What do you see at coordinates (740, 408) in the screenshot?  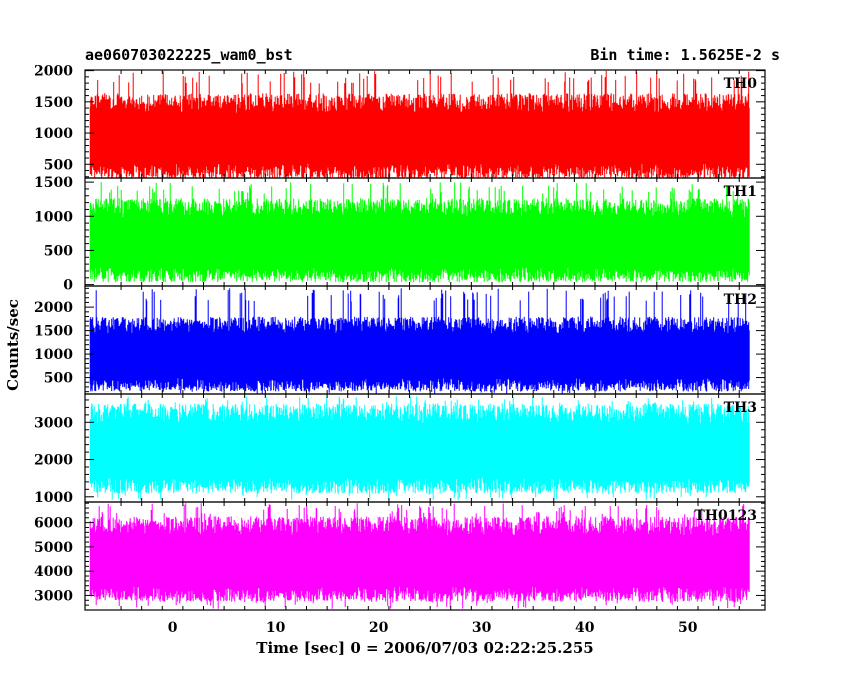 I see `panel-label: TH3` at bounding box center [740, 408].